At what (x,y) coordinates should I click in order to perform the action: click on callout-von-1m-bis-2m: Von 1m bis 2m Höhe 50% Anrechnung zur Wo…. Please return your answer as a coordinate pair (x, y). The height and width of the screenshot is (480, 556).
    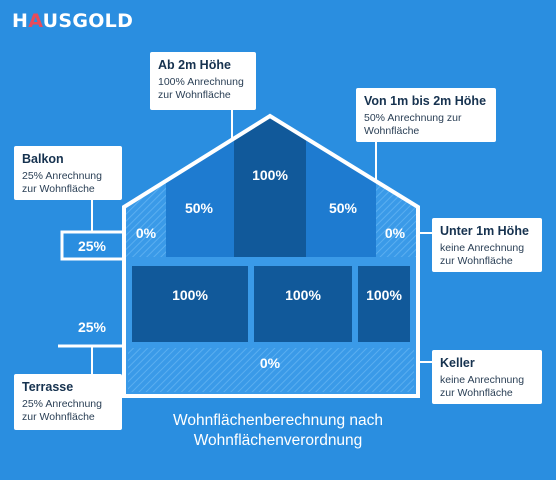
    Looking at the image, I should click on (426, 115).